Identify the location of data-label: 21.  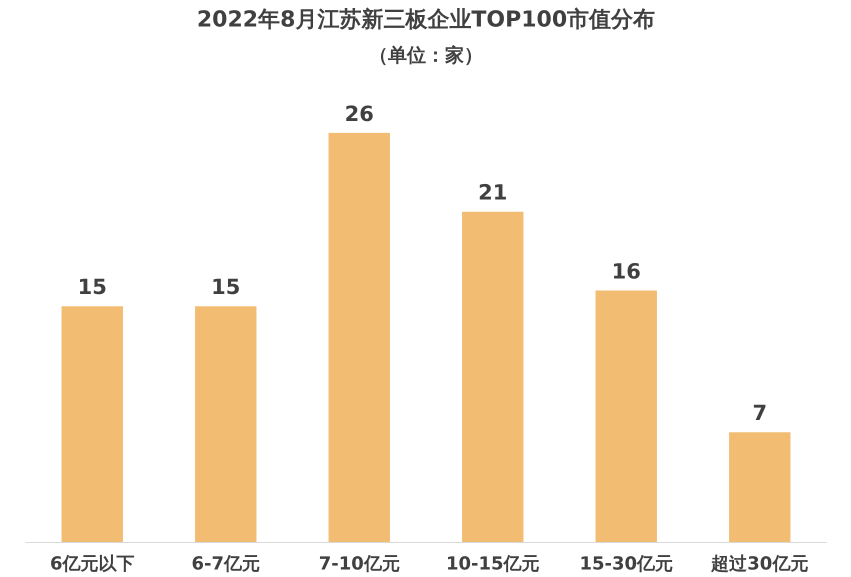
(493, 192).